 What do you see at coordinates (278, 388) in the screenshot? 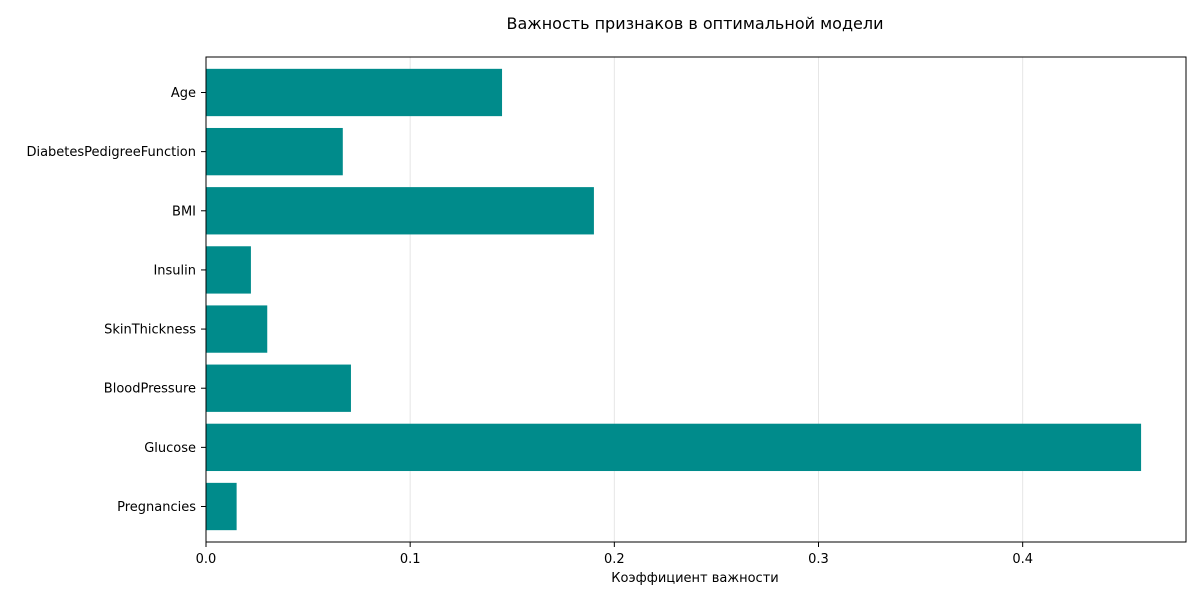
I see `bar-bloodpressure` at bounding box center [278, 388].